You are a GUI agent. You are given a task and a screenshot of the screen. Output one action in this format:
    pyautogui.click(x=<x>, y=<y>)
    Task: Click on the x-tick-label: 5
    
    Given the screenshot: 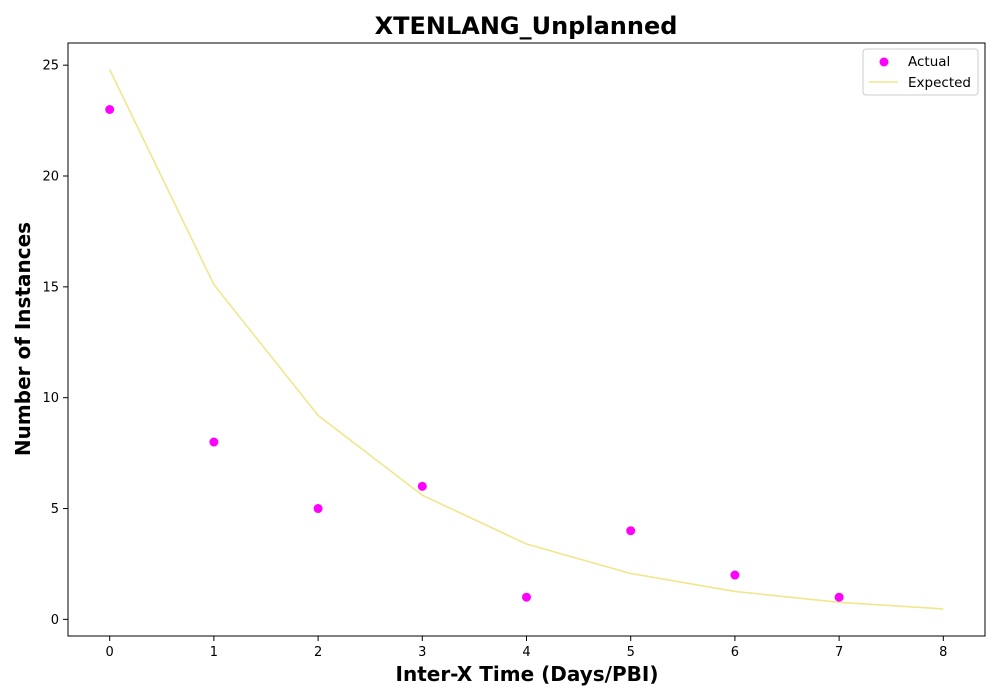 What is the action you would take?
    pyautogui.click(x=631, y=652)
    